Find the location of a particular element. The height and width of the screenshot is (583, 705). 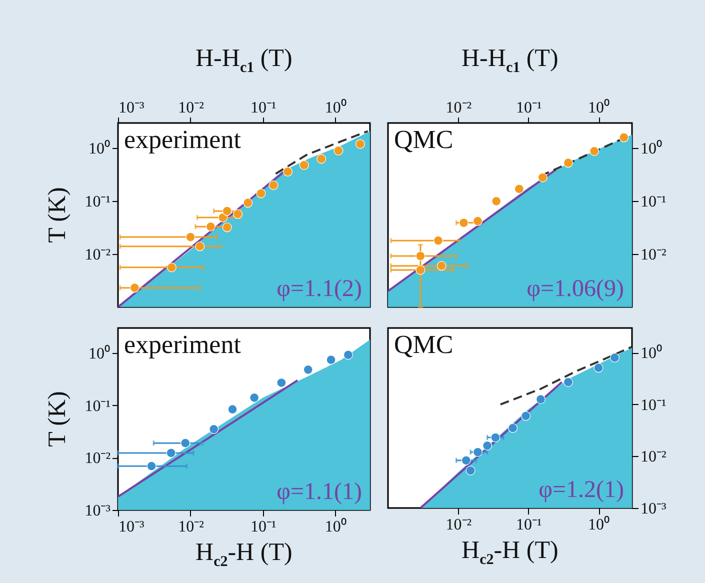

annotation: φ=1.1(2) is located at coordinates (319, 289).